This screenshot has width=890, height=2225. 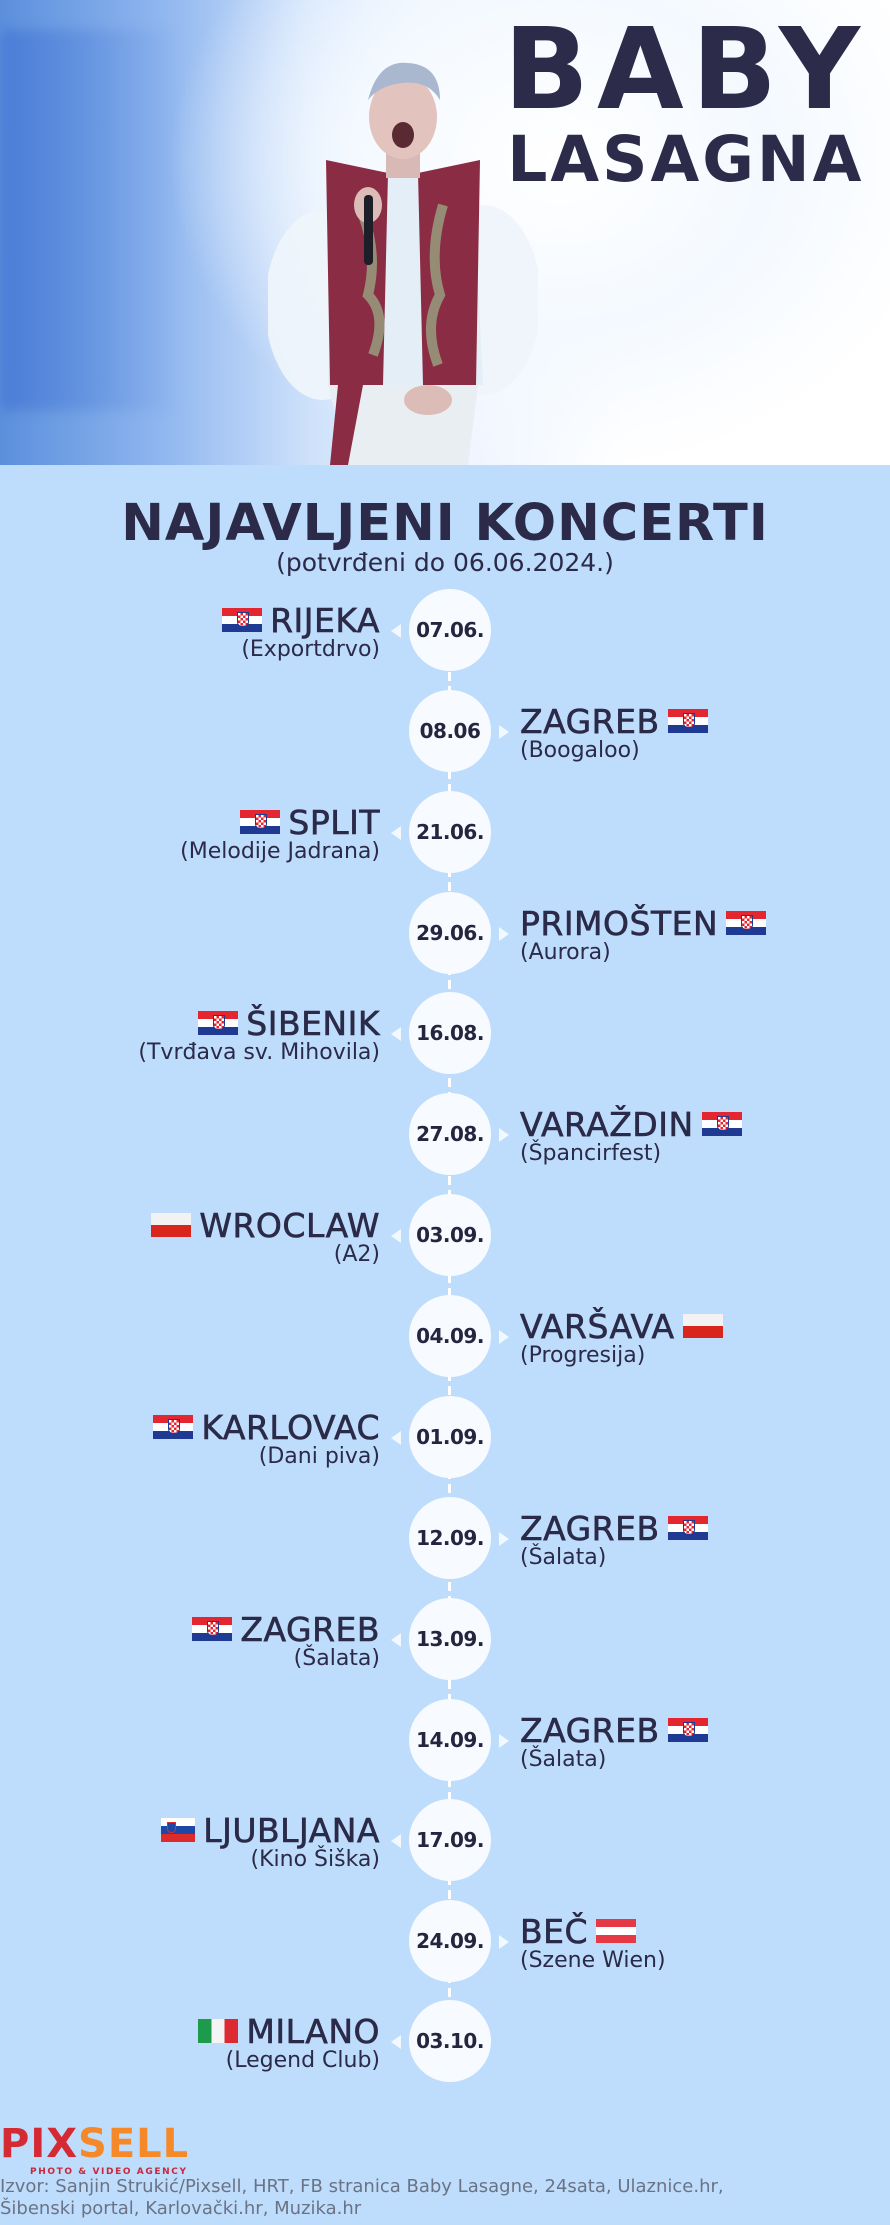 What do you see at coordinates (315, 1859) in the screenshot?
I see `event-venue: (Kino Šiška)` at bounding box center [315, 1859].